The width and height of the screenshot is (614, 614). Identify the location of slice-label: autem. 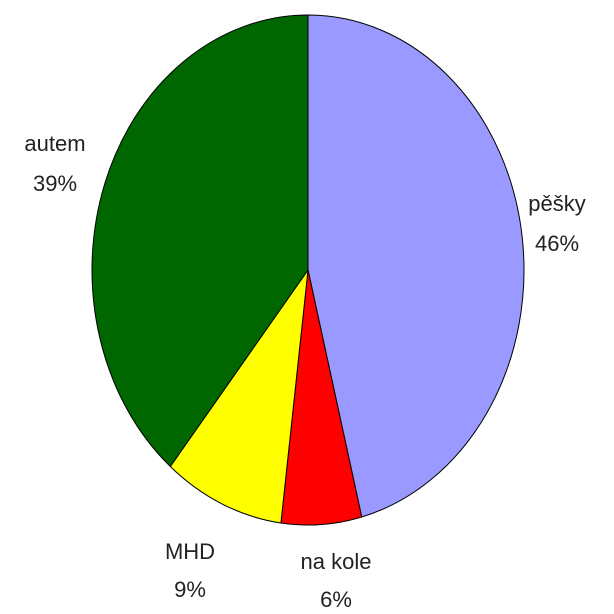
(54, 143).